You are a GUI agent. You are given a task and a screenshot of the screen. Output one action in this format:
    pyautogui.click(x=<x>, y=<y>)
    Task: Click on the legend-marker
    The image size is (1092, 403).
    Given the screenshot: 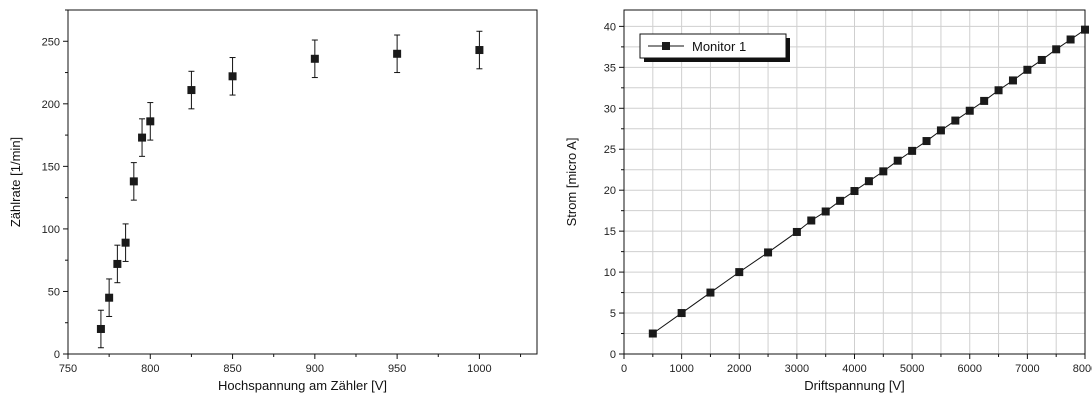 What is the action you would take?
    pyautogui.click(x=666, y=46)
    